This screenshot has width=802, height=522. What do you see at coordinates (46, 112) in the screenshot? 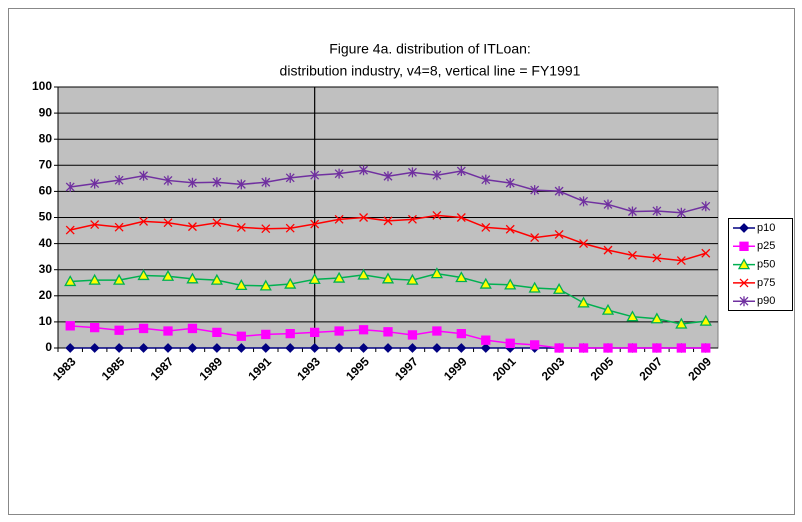
I see `y-tick-label: 90` at bounding box center [46, 112].